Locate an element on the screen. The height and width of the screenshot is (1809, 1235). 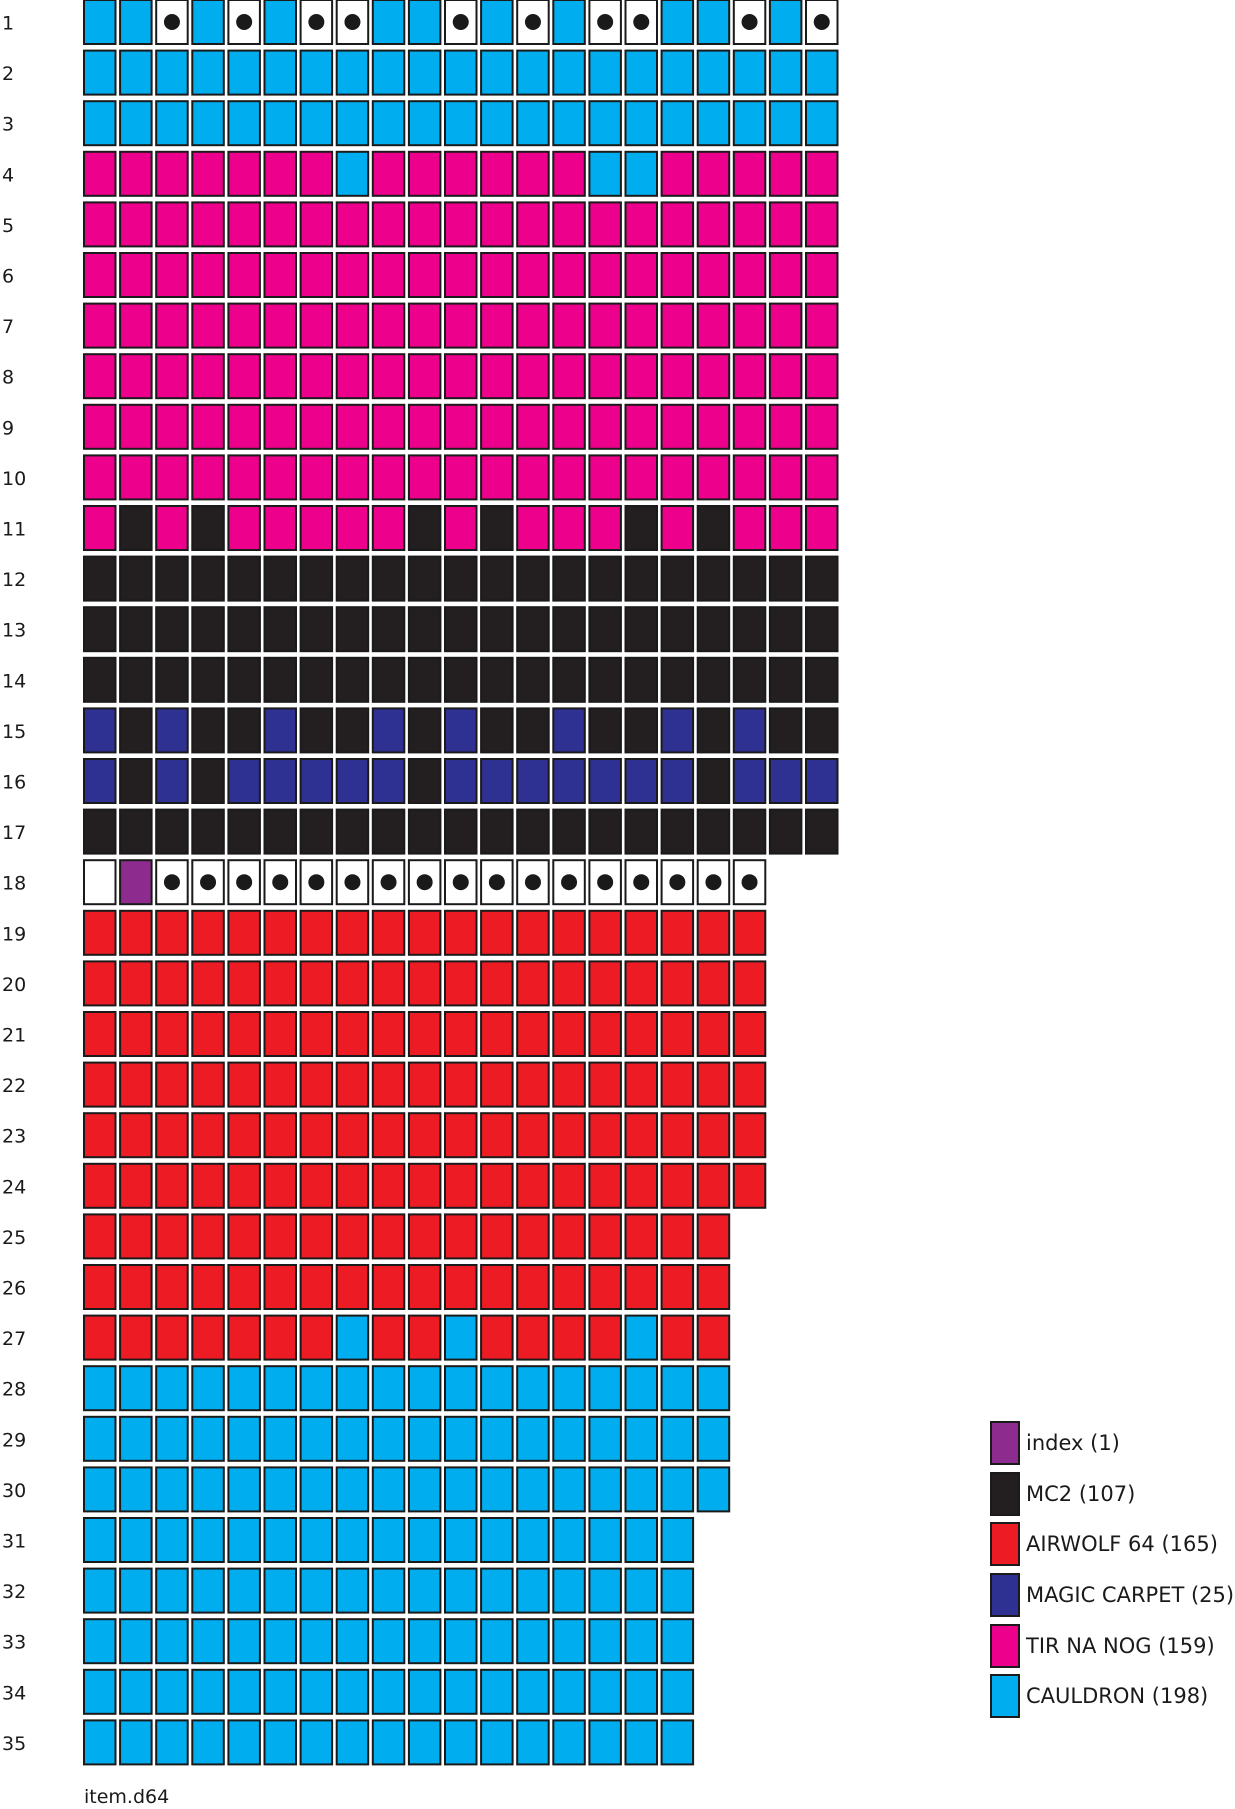
legend-swatch-index is located at coordinates (1005, 1443).